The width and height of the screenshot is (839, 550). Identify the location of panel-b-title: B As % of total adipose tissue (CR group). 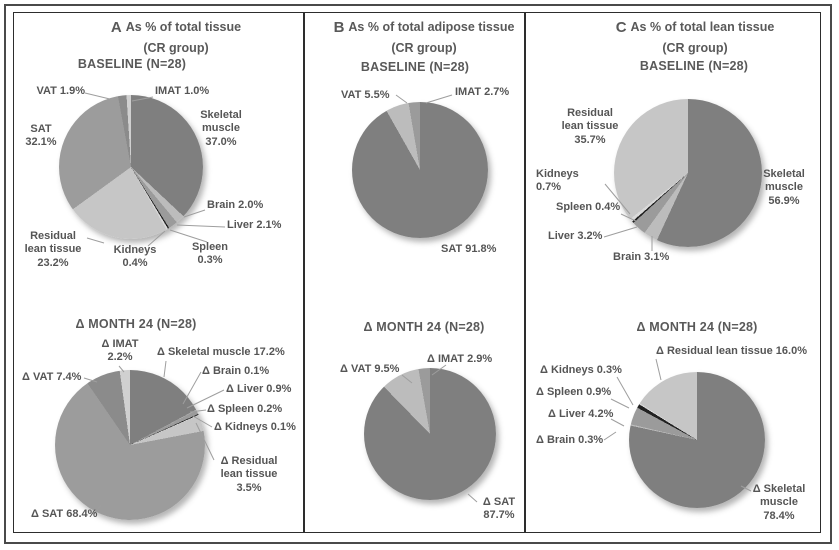
(424, 37).